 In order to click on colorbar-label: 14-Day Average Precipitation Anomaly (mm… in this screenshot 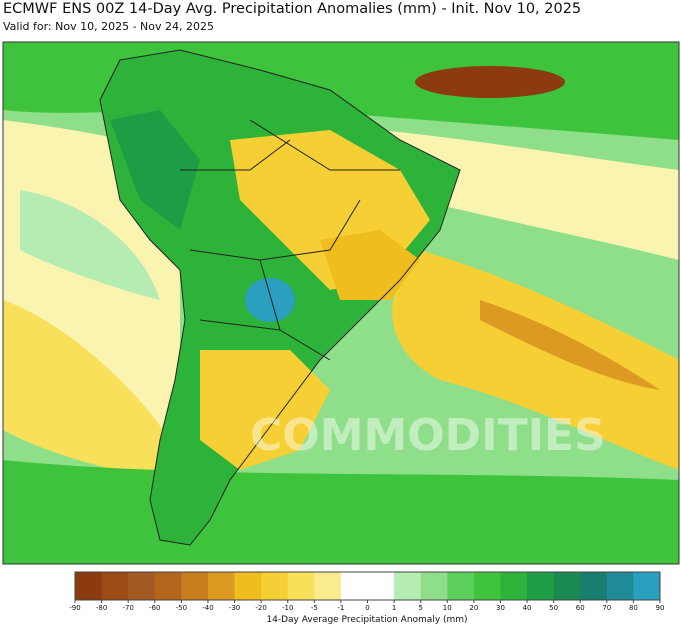, I will do `click(366, 620)`.